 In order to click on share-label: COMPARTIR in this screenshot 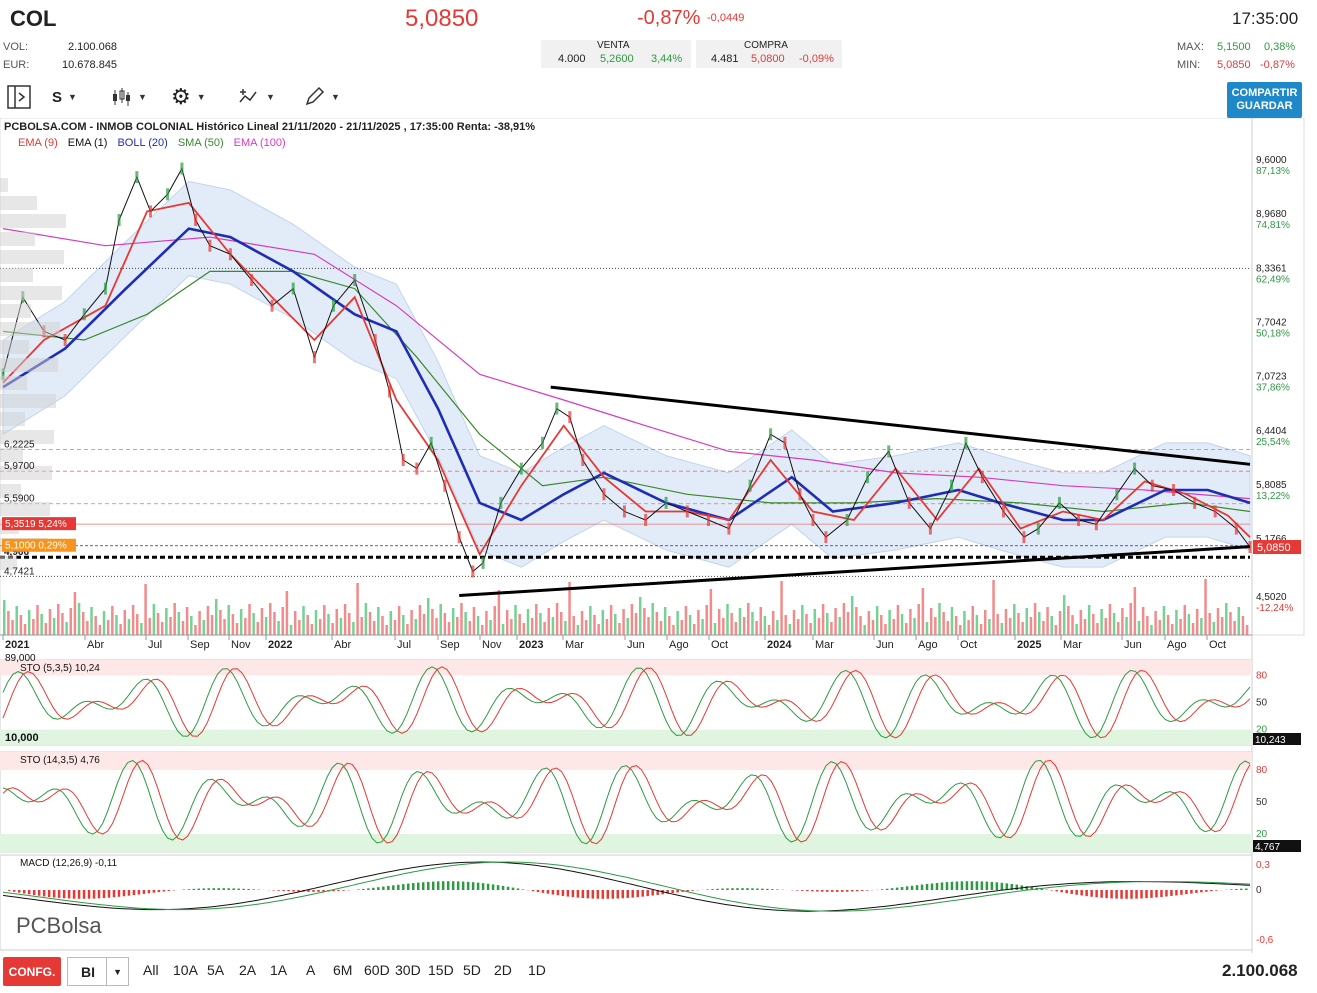, I will do `click(1264, 93)`.